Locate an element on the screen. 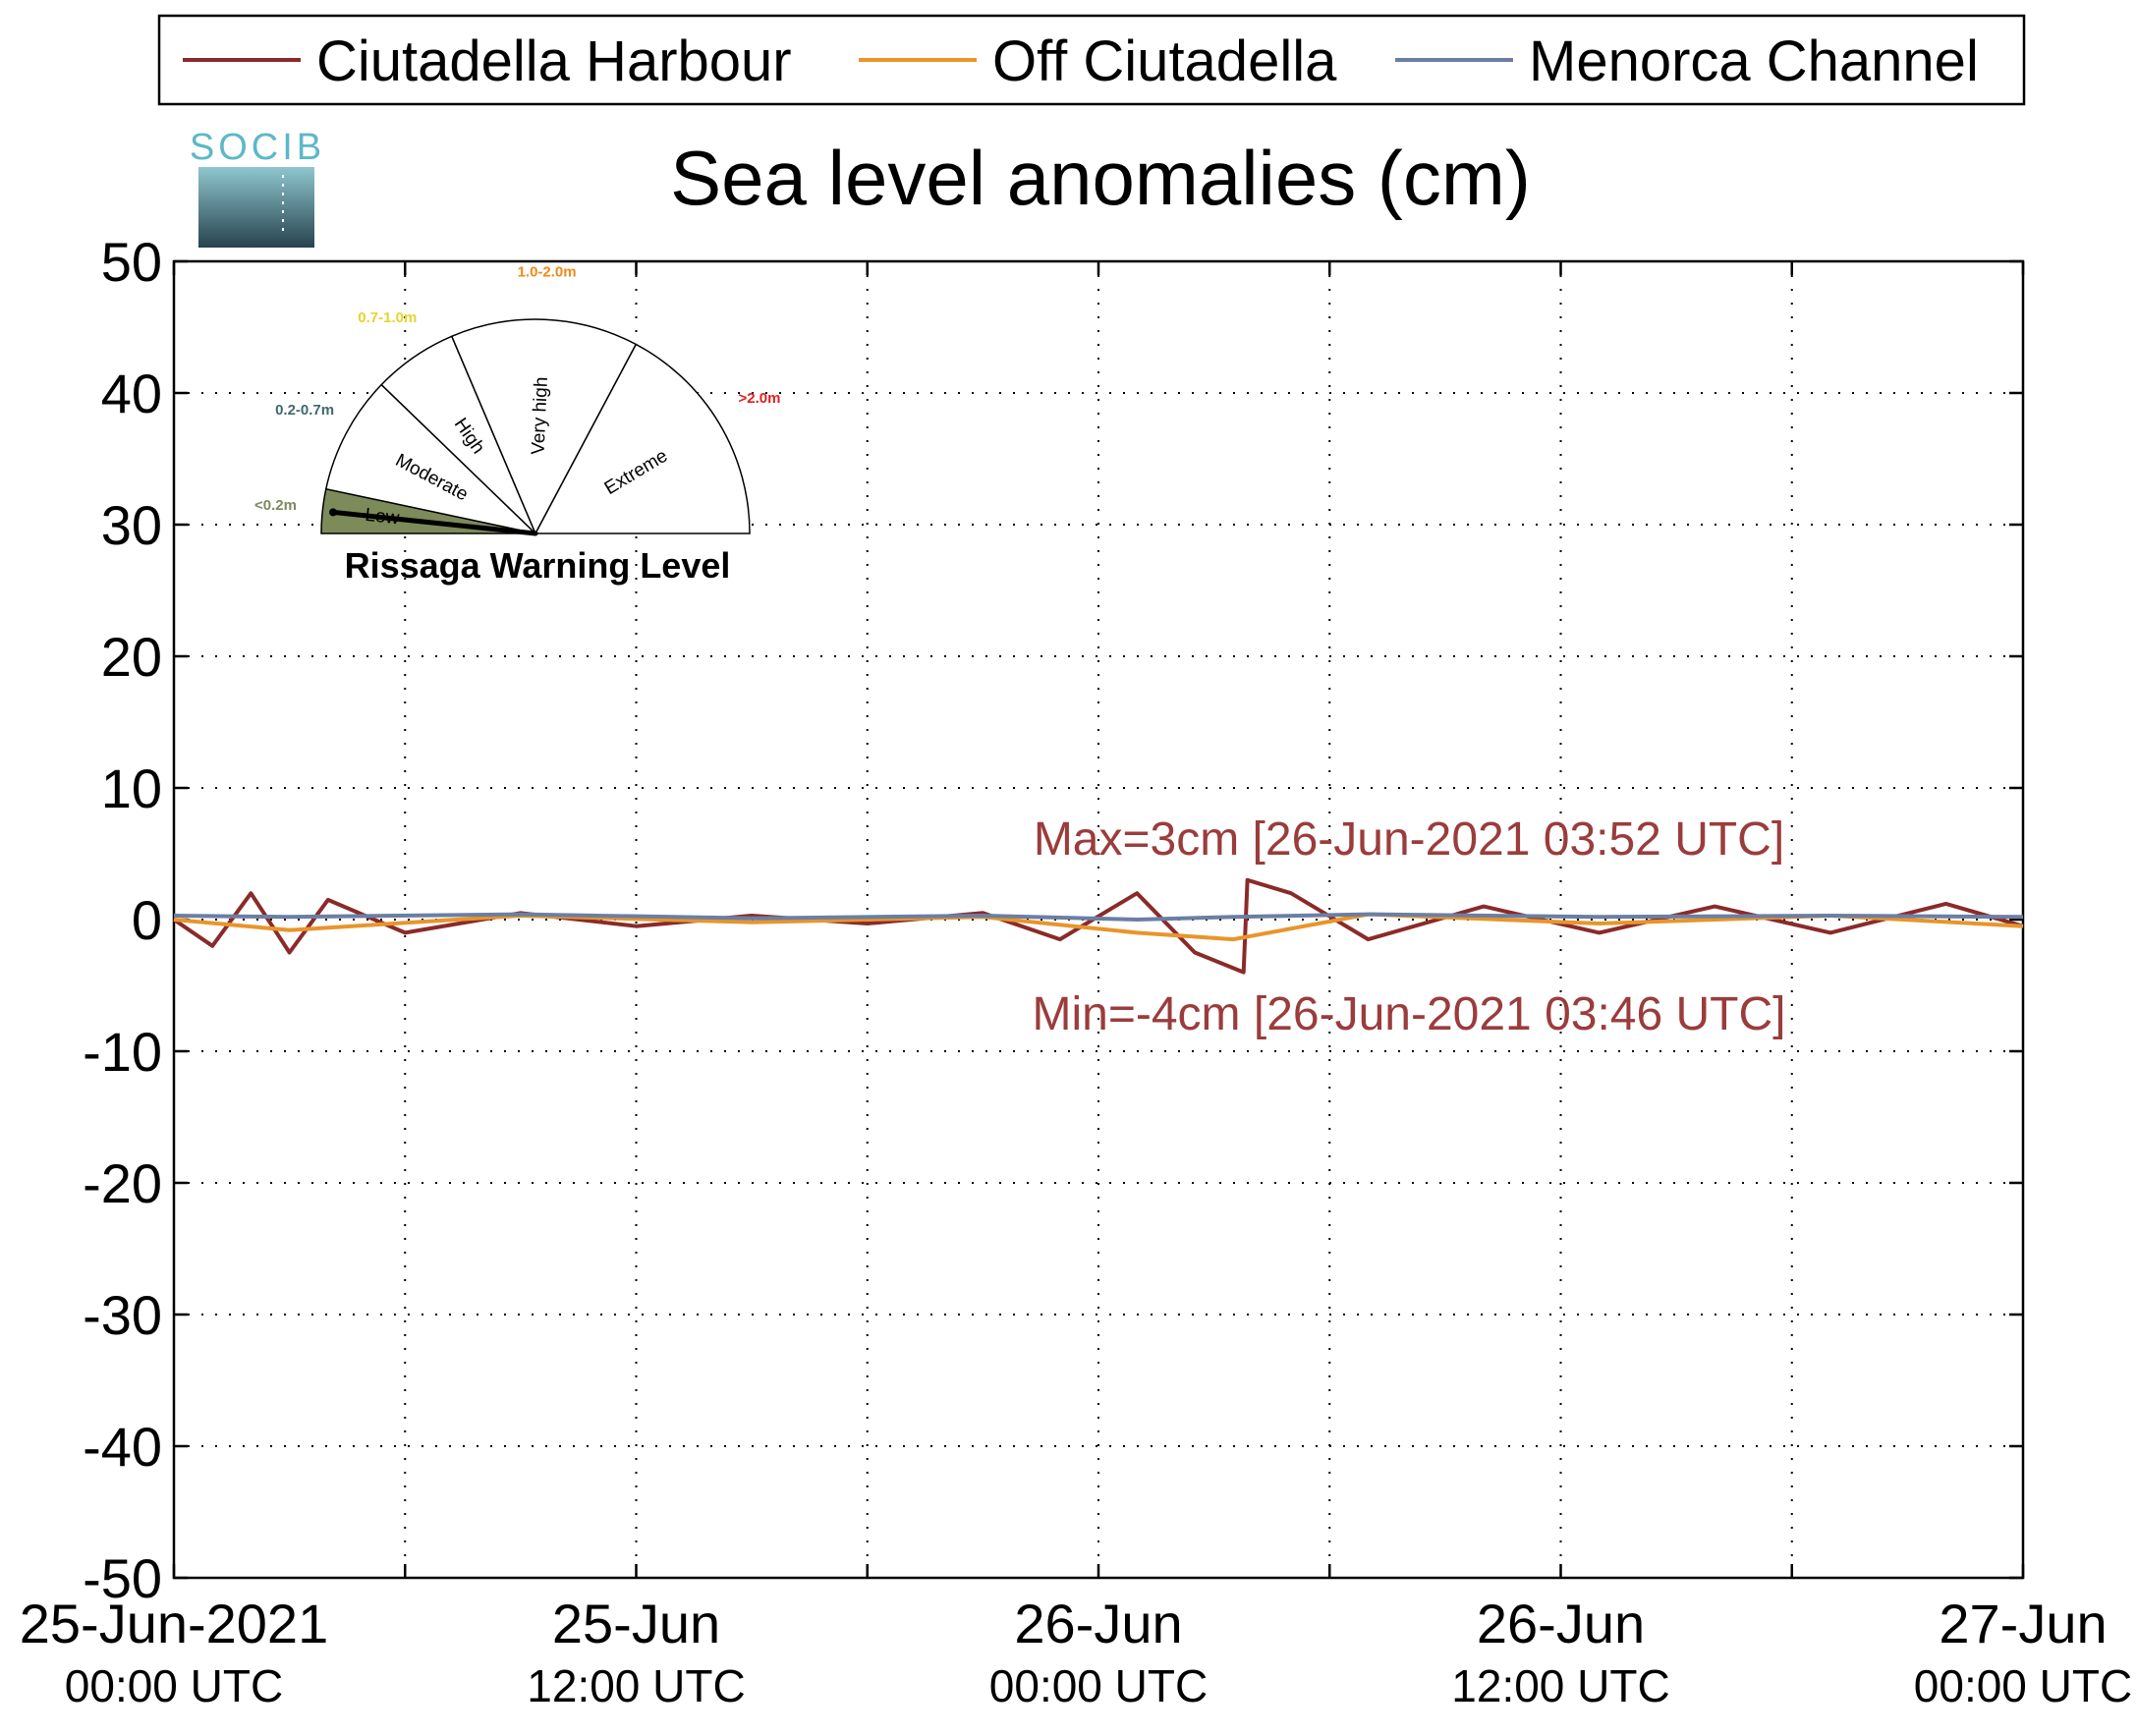 The image size is (2137, 1736). socib-logo-text: SOCIB is located at coordinates (257, 147).